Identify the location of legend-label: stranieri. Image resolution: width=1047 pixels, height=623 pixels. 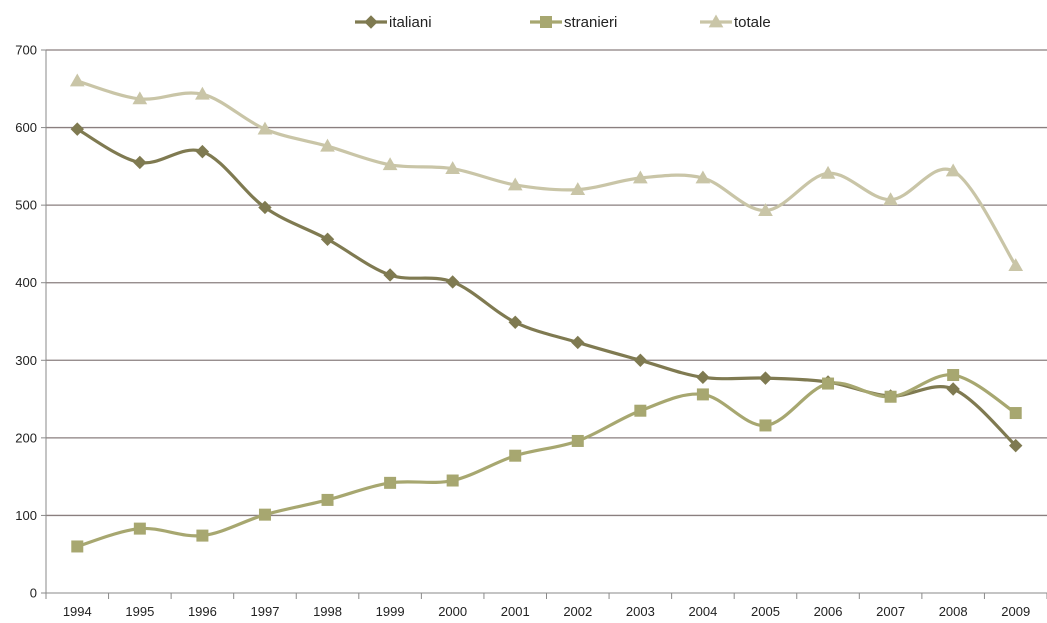
(590, 22).